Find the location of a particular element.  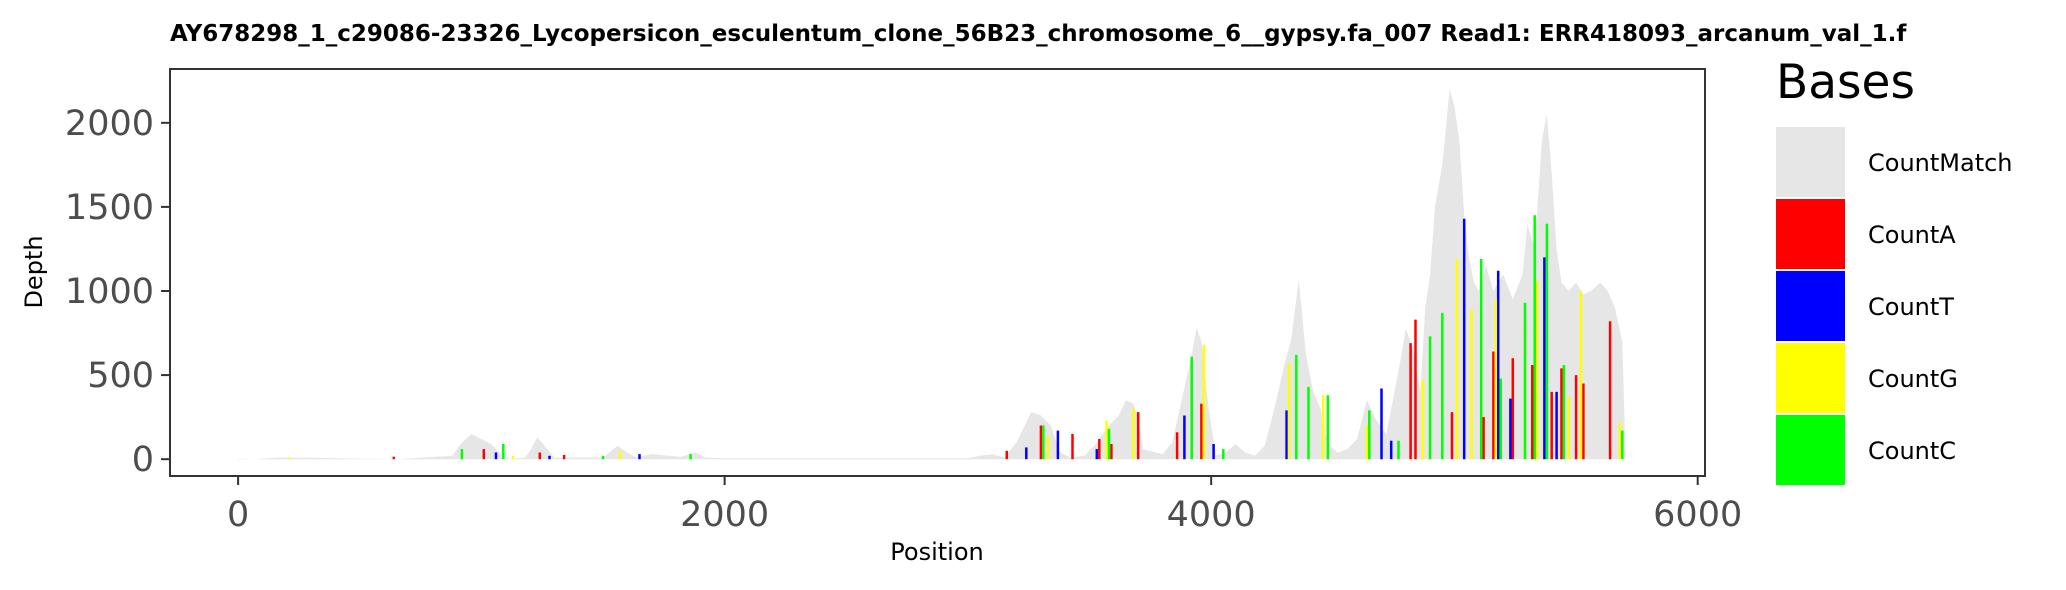

counta-legend-key is located at coordinates (1810, 234).